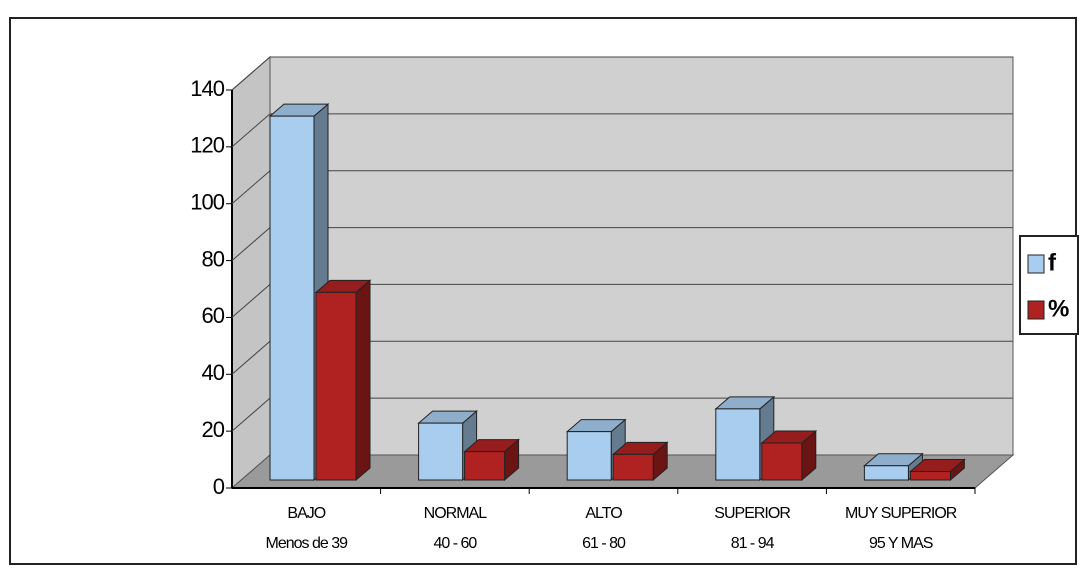  I want to click on y-tick-label: 80, so click(213, 258).